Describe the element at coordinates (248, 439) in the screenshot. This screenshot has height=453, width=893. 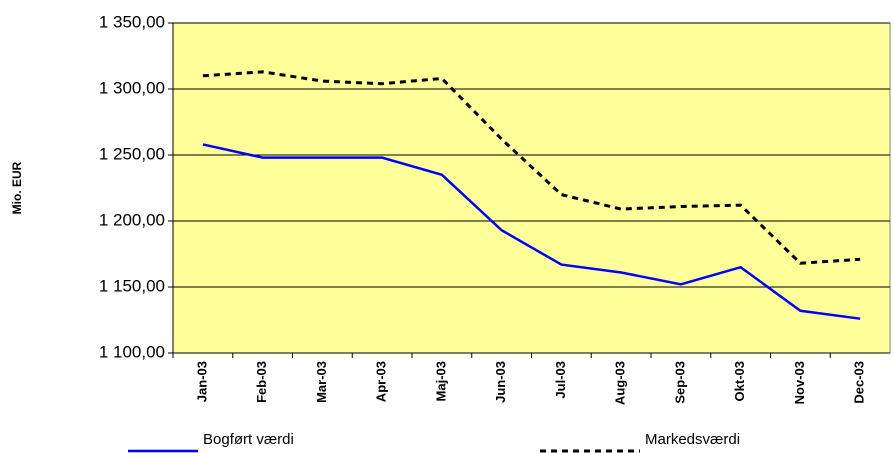
I see `legend-label: Bogført værdi` at that location.